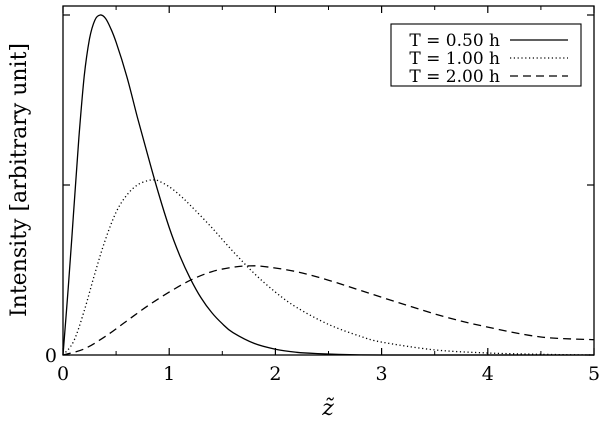 The width and height of the screenshot is (600, 425). I want to click on axis-tick-labels: 0 1 2 3 4 5 0, so click(322, 365).